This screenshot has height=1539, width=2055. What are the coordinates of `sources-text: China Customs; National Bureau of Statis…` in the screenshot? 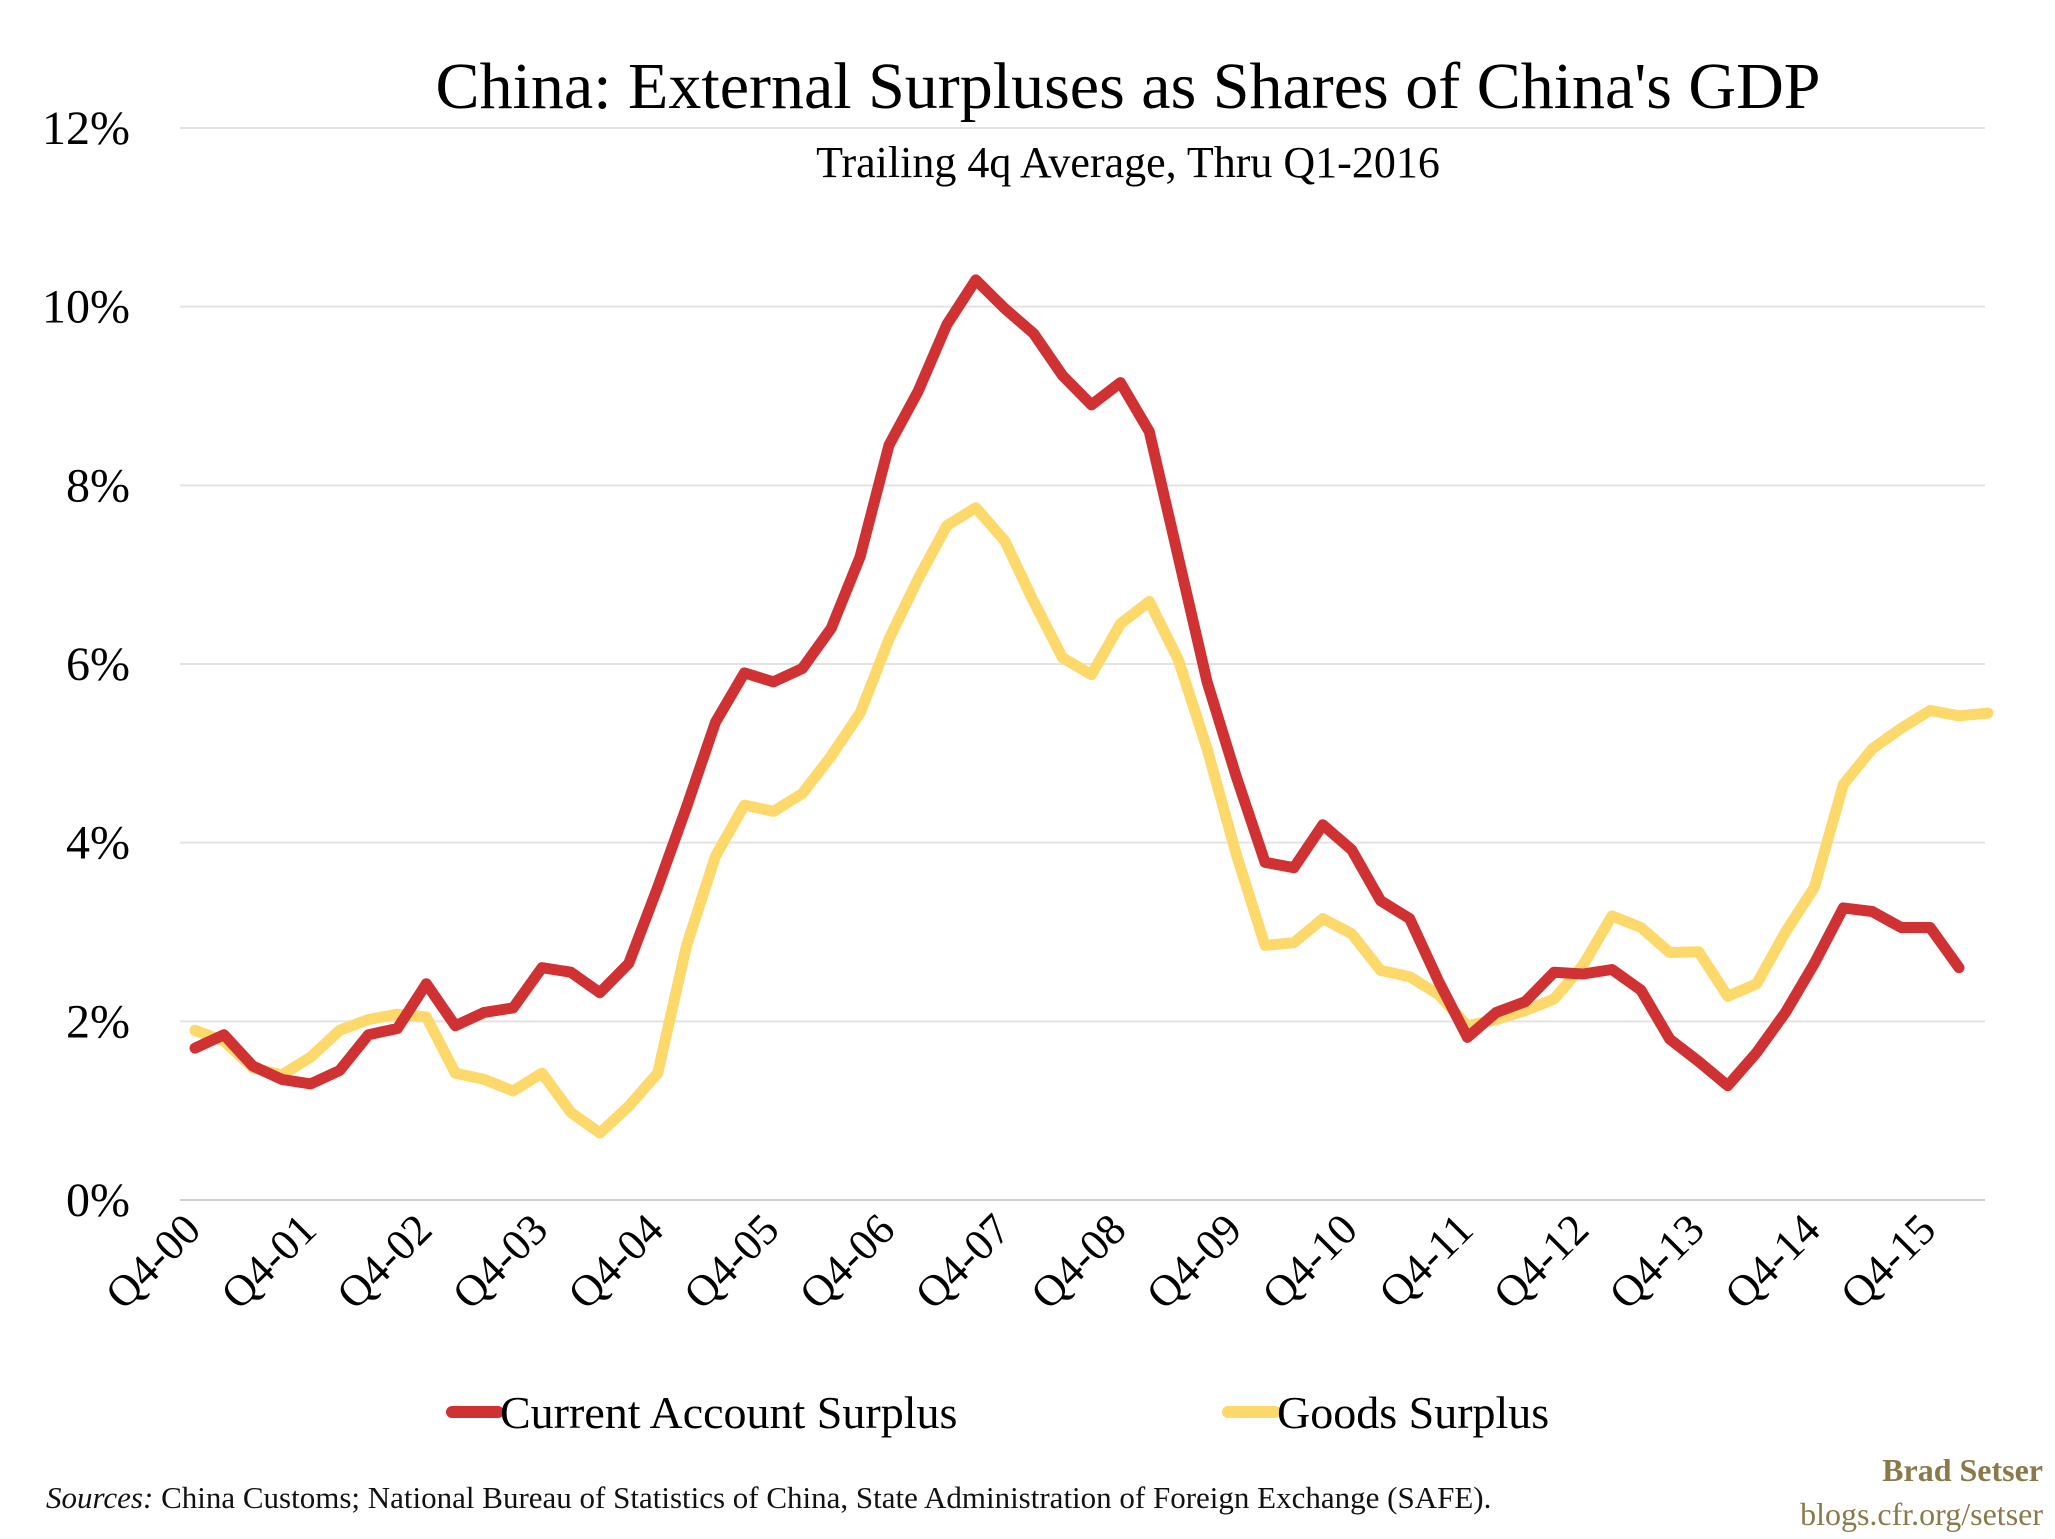 It's located at (822, 1497).